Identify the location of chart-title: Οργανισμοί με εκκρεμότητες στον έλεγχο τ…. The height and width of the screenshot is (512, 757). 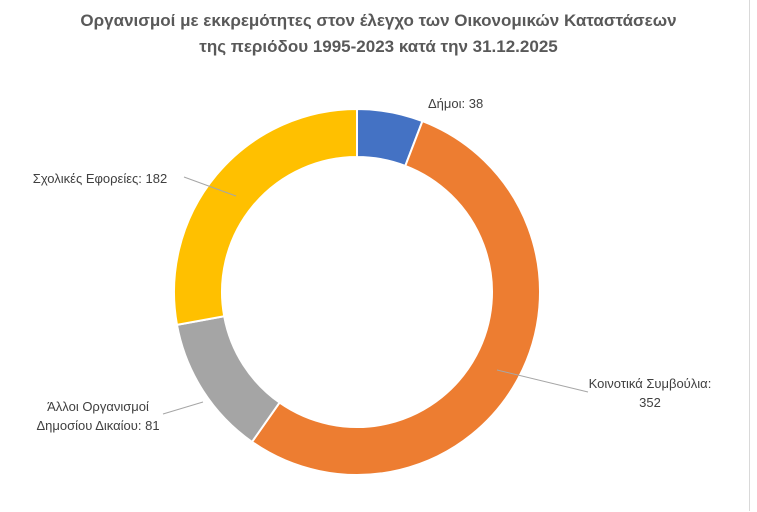
(378, 34).